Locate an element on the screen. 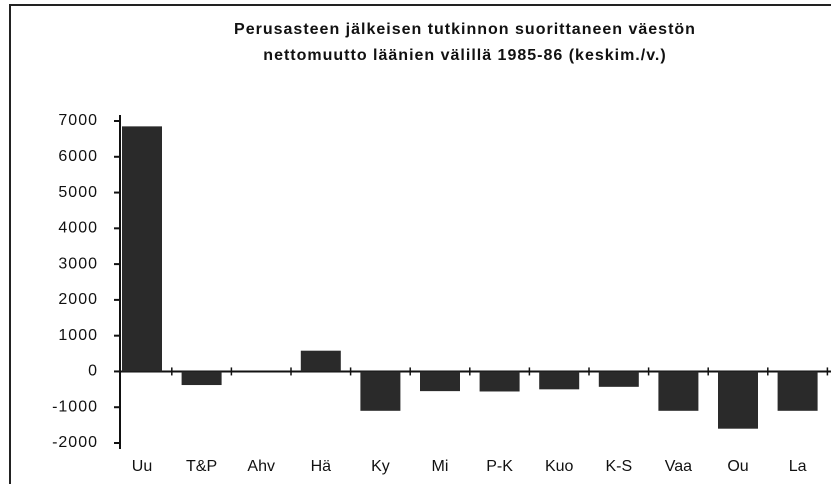 This screenshot has width=831, height=484. x-tick-label: Mi is located at coordinates (440, 466).